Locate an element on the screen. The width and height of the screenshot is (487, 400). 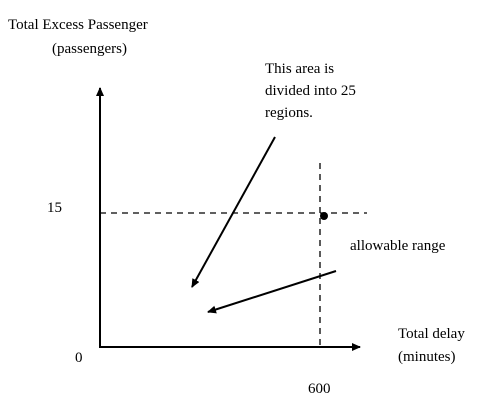
range-pointer-arrow is located at coordinates (272, 292).